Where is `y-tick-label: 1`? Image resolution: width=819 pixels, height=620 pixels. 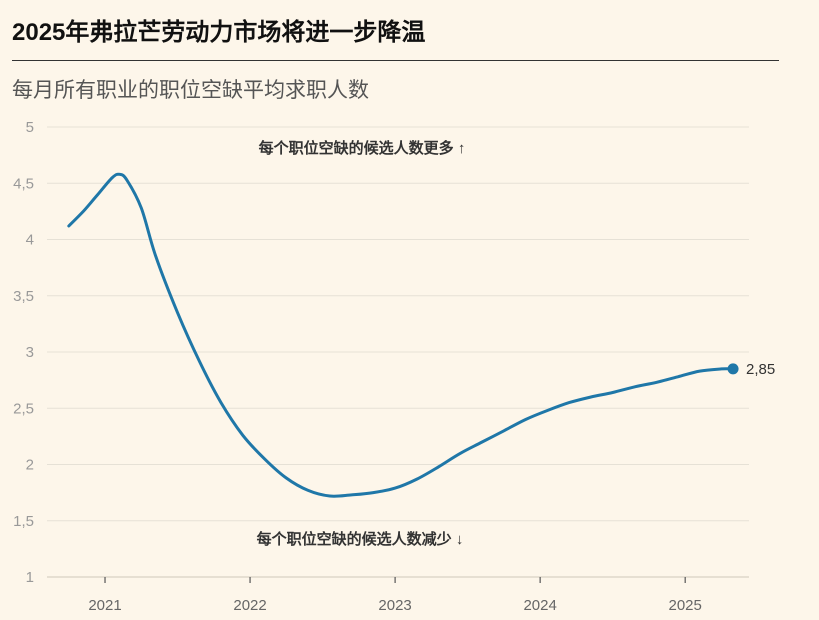 y-tick-label: 1 is located at coordinates (30, 577).